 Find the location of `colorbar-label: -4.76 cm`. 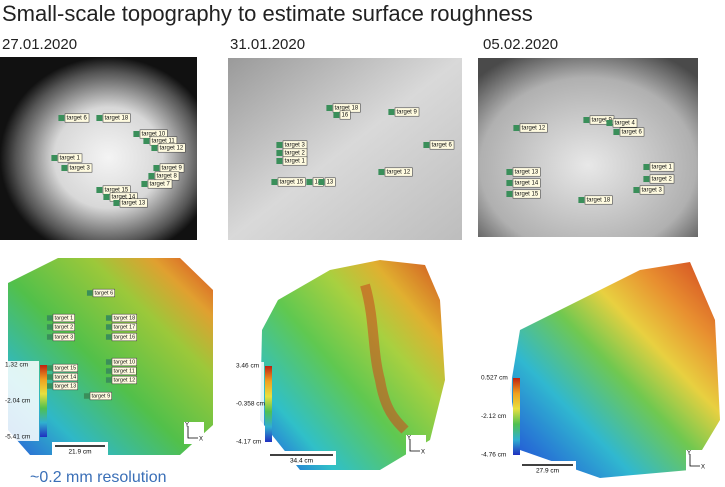

colorbar-label: -4.76 cm is located at coordinates (493, 455).